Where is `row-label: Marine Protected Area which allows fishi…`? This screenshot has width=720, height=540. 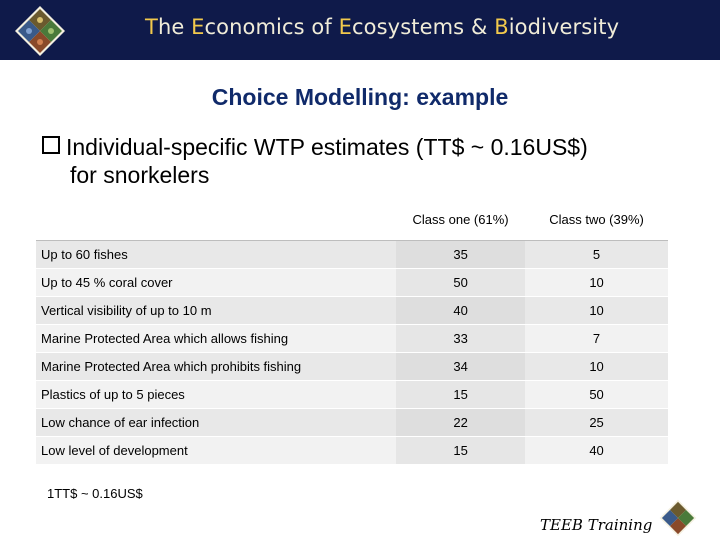 row-label: Marine Protected Area which allows fishi… is located at coordinates (216, 338).